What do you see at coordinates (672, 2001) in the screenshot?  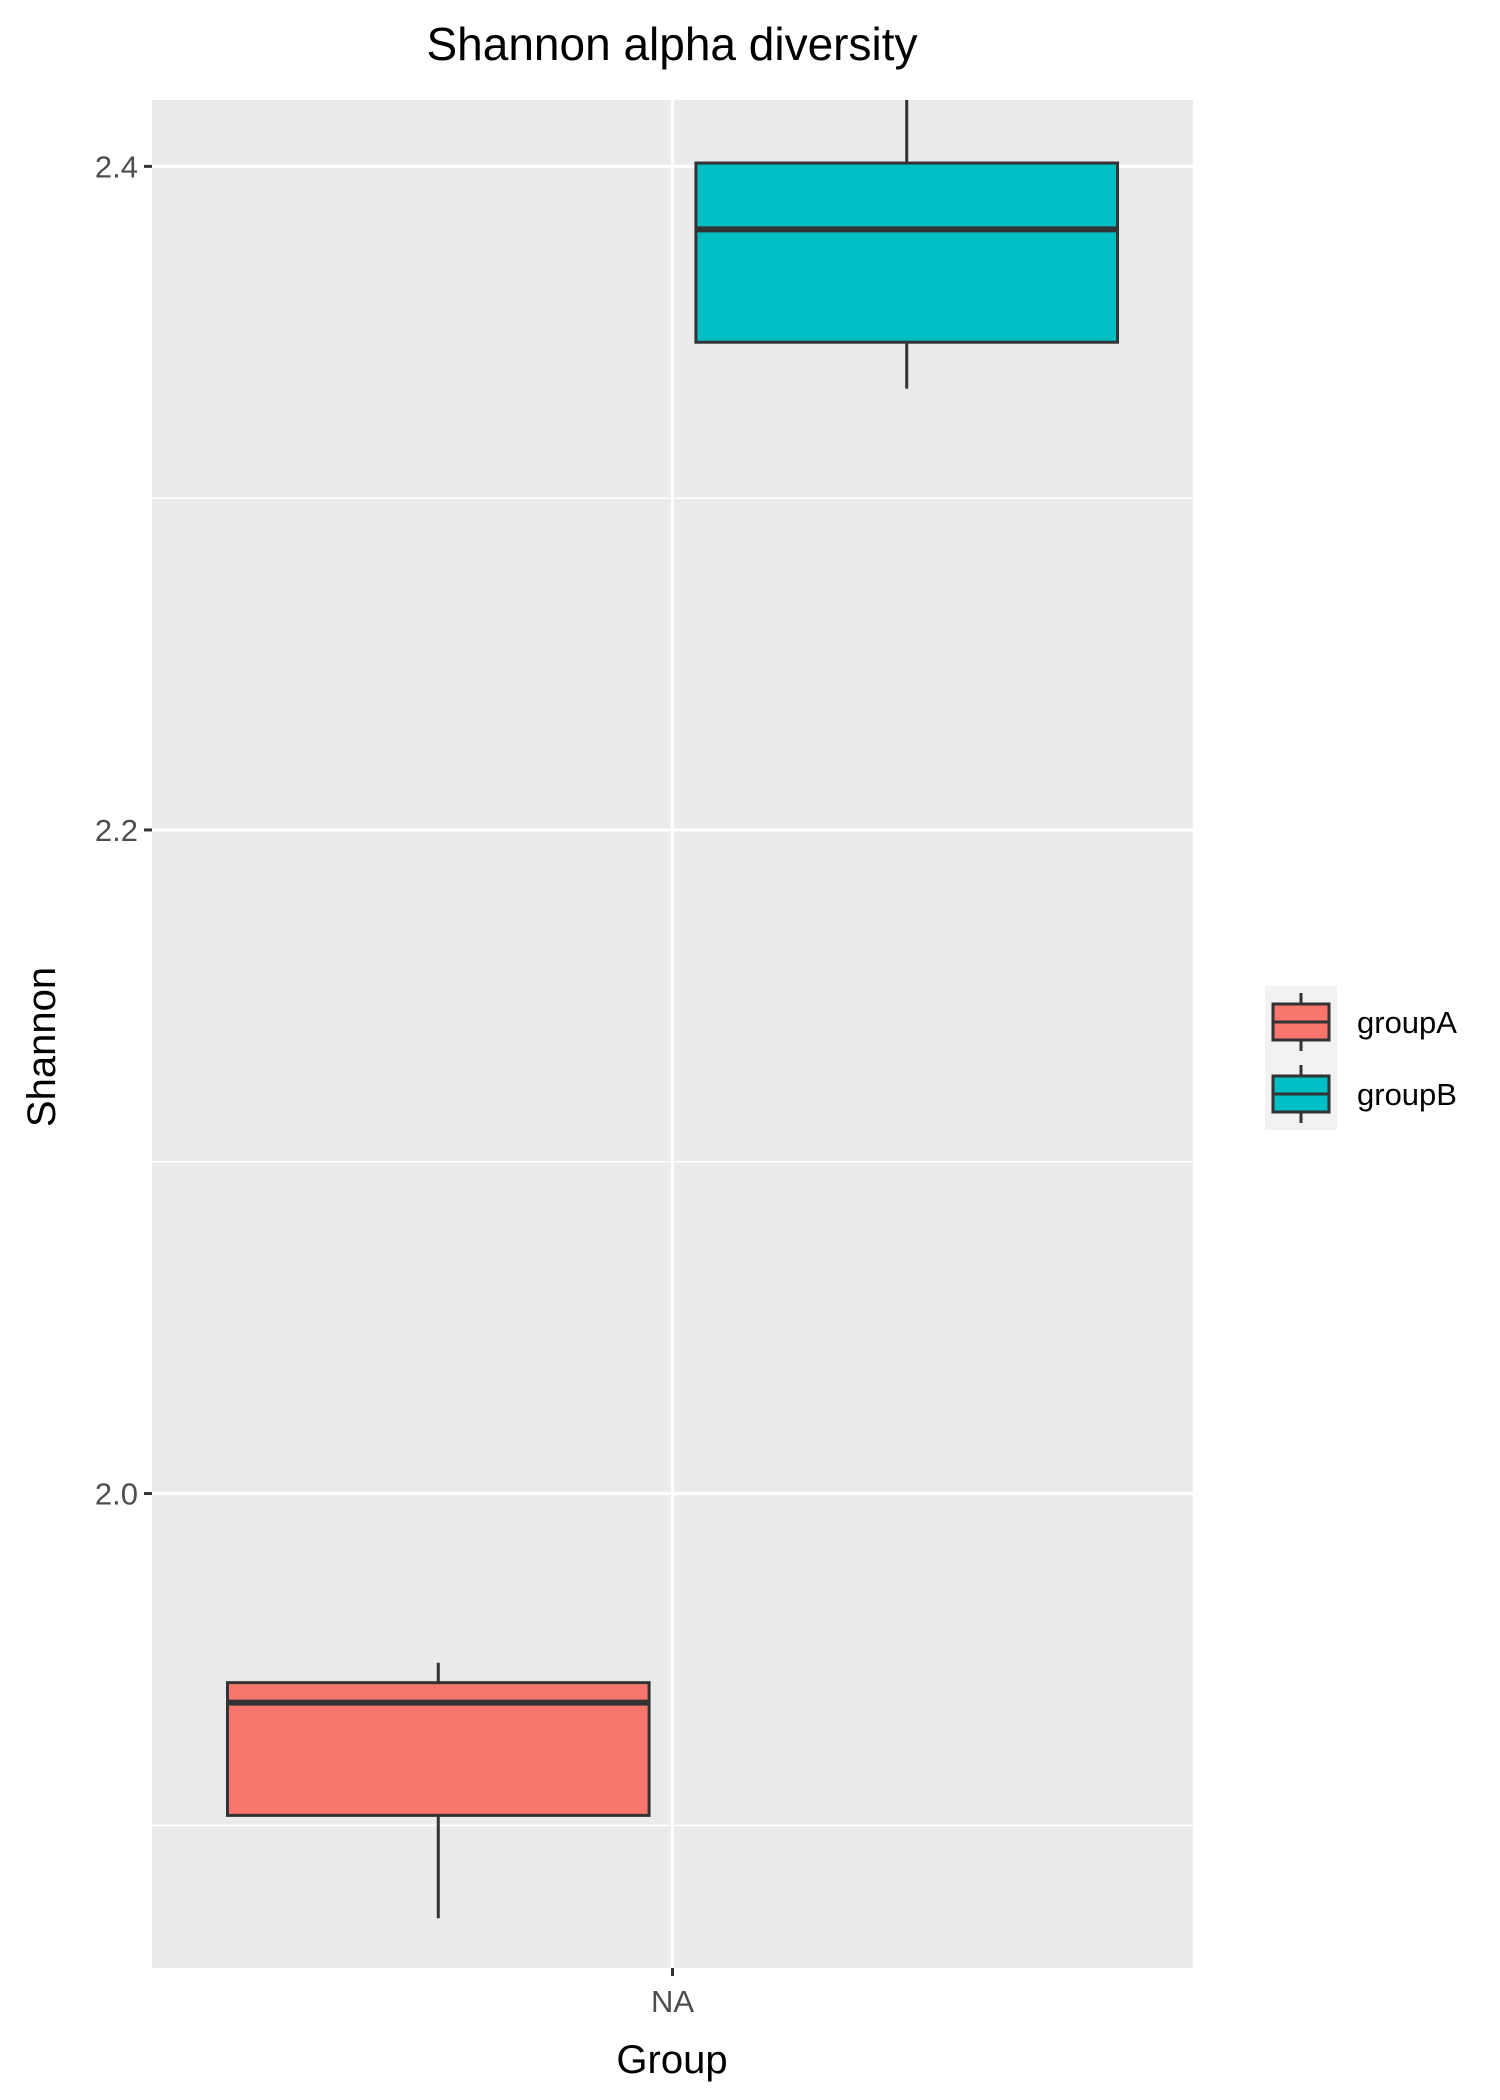 I see `x-tick-label: NA` at bounding box center [672, 2001].